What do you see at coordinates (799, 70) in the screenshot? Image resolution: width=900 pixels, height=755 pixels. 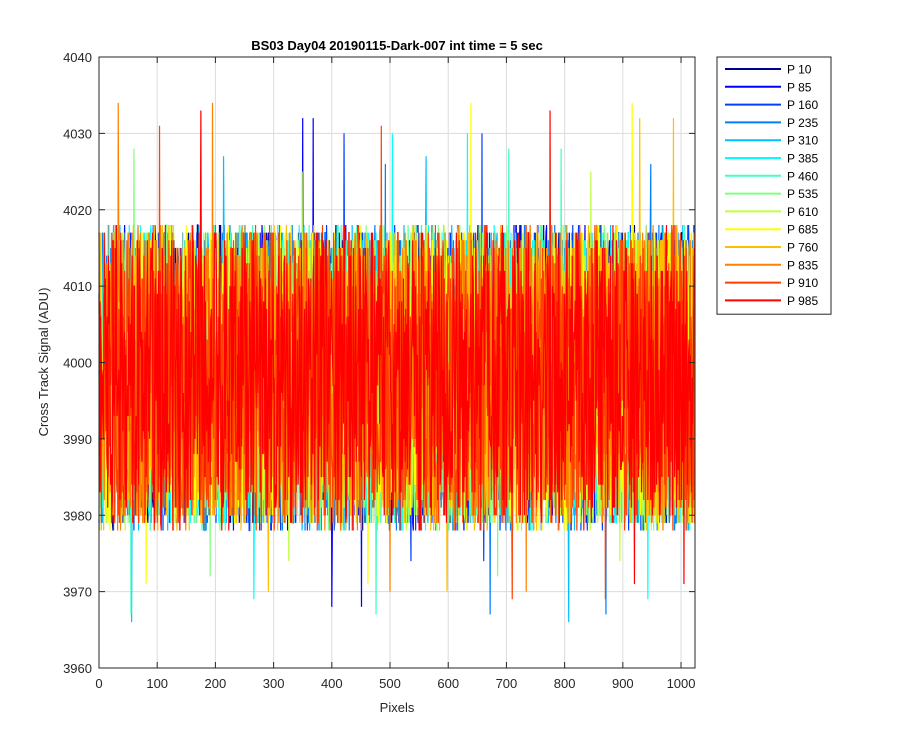 I see `legend-label: P 10` at bounding box center [799, 70].